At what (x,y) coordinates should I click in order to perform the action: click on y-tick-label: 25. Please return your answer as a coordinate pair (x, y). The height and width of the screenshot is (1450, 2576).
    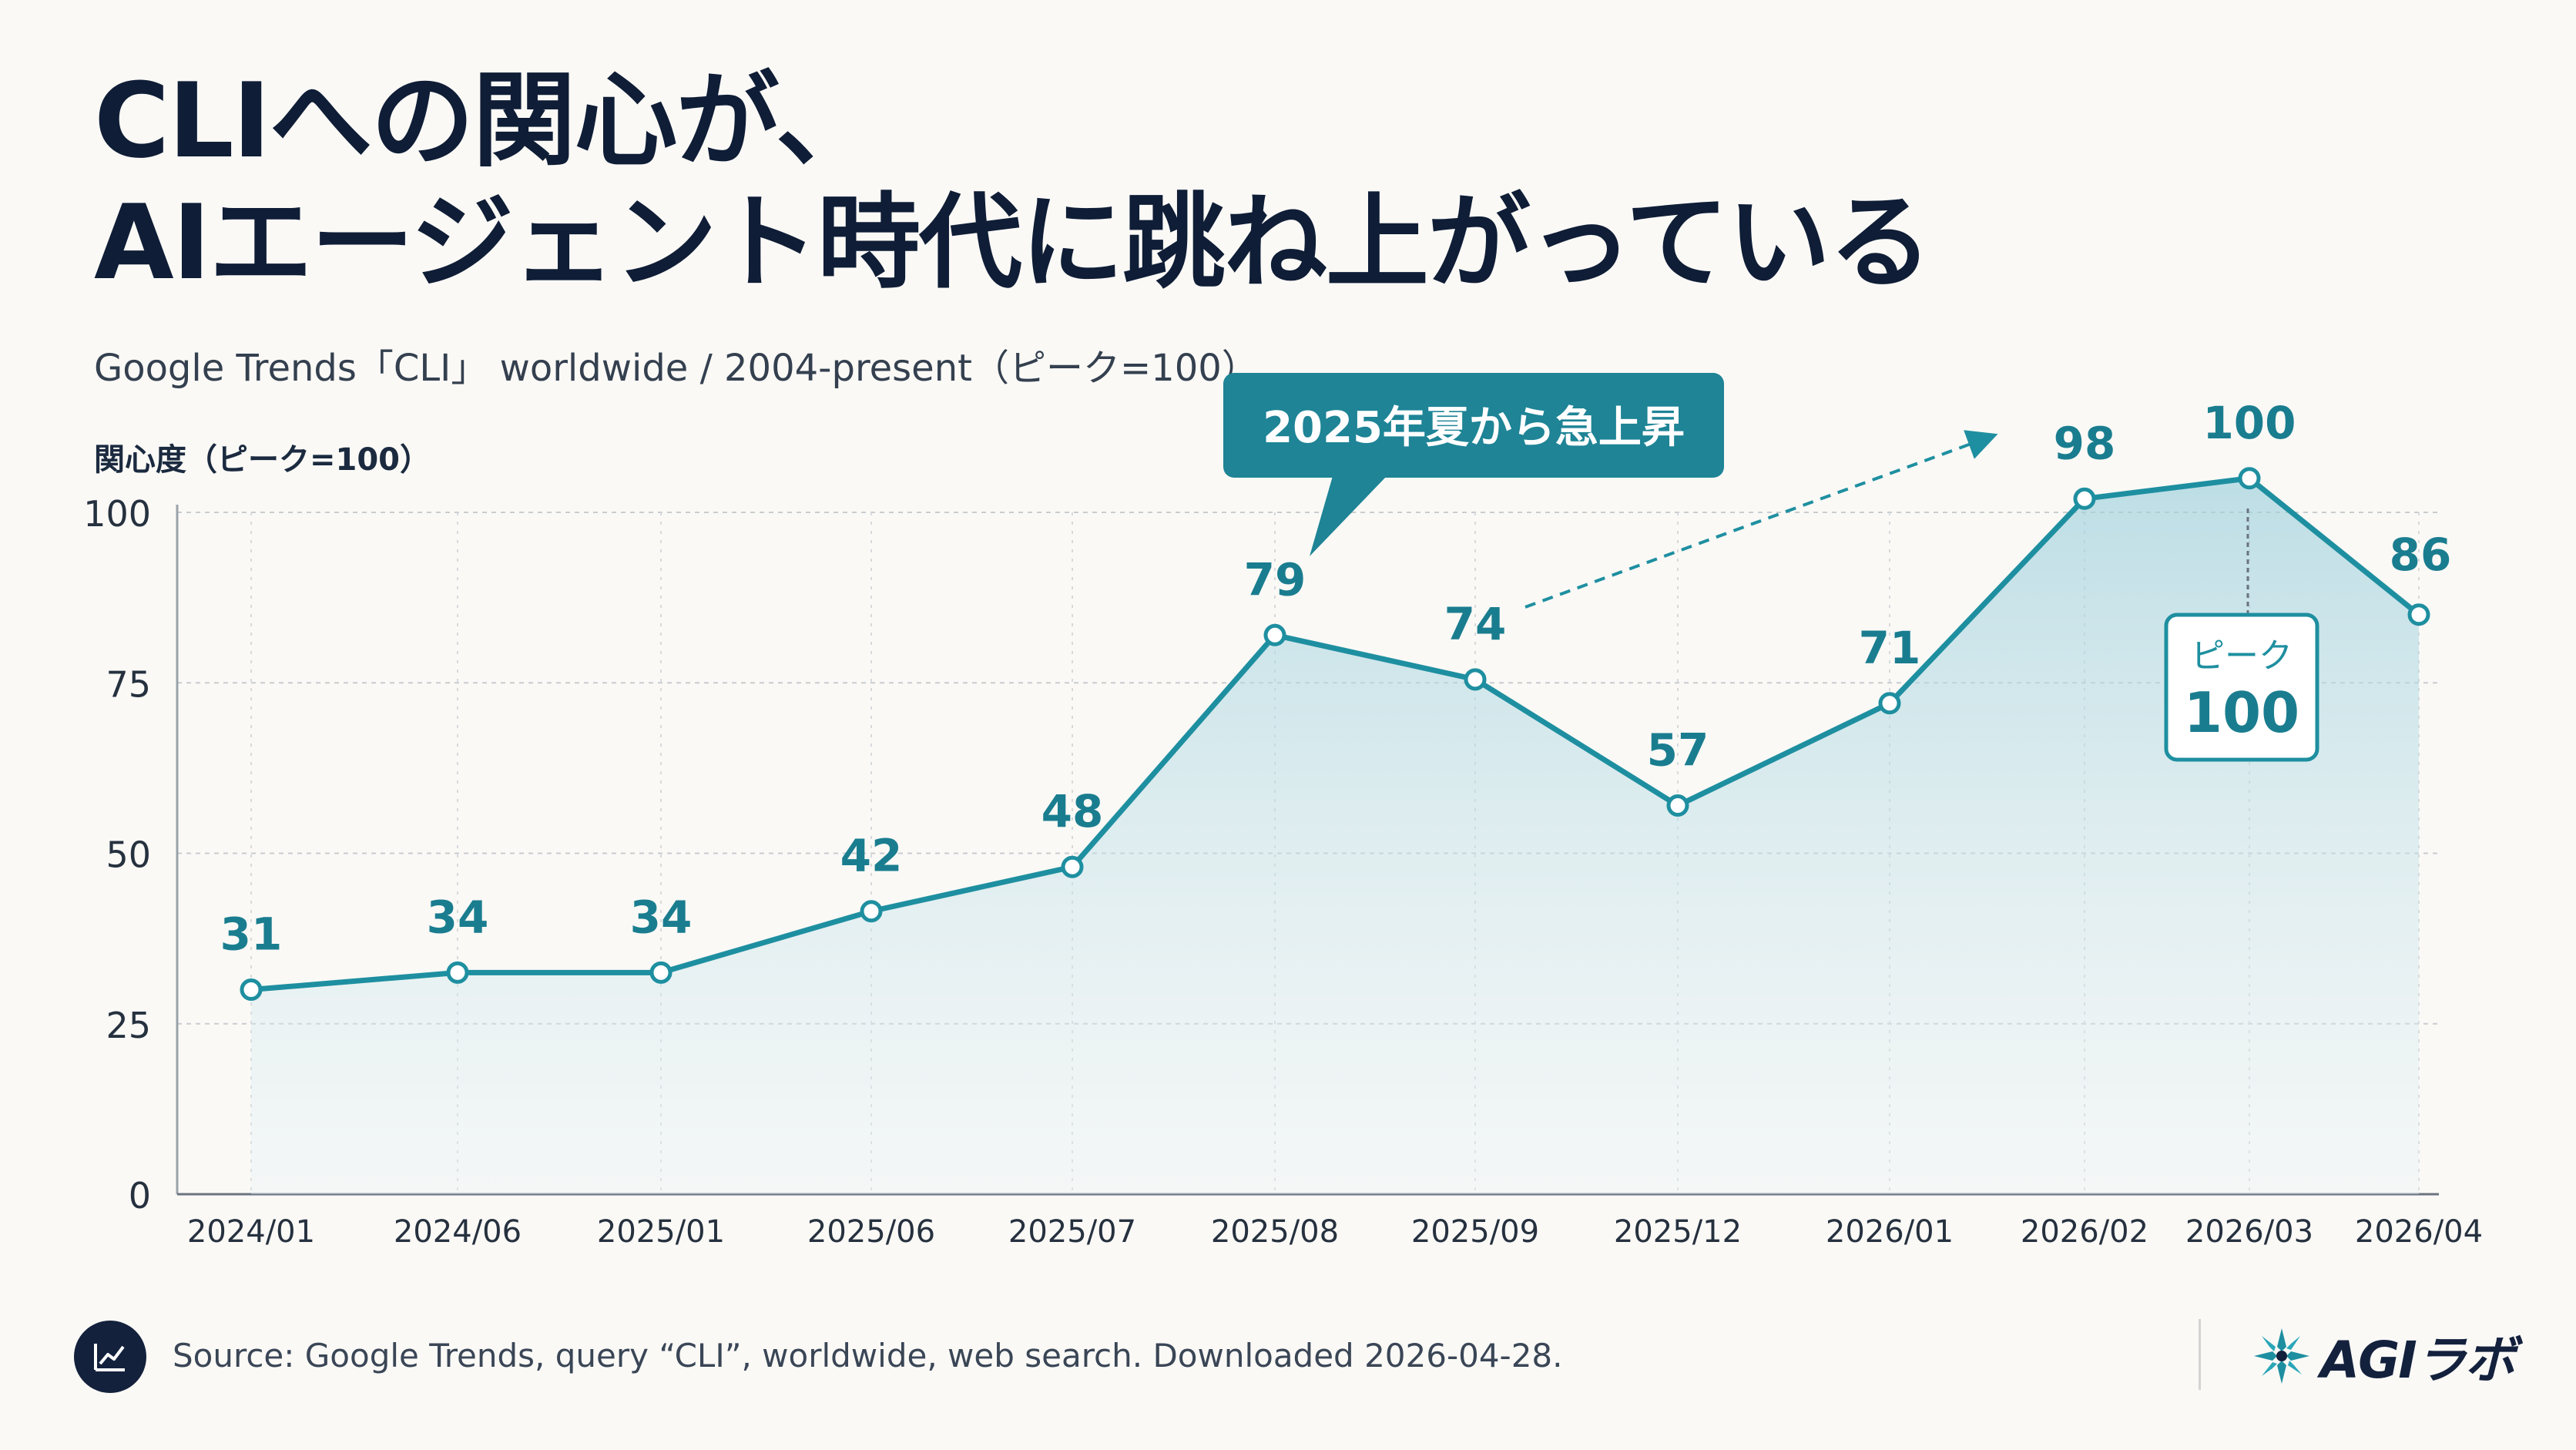
    Looking at the image, I should click on (128, 1025).